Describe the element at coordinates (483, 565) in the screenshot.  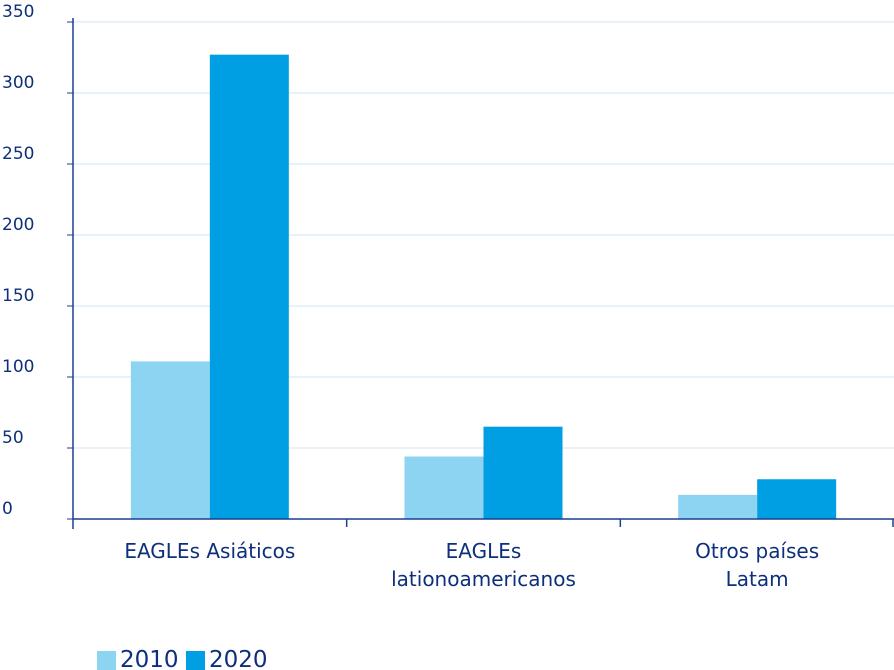
I see `x-tick-label: EAGLEs lationoamericanos` at that location.